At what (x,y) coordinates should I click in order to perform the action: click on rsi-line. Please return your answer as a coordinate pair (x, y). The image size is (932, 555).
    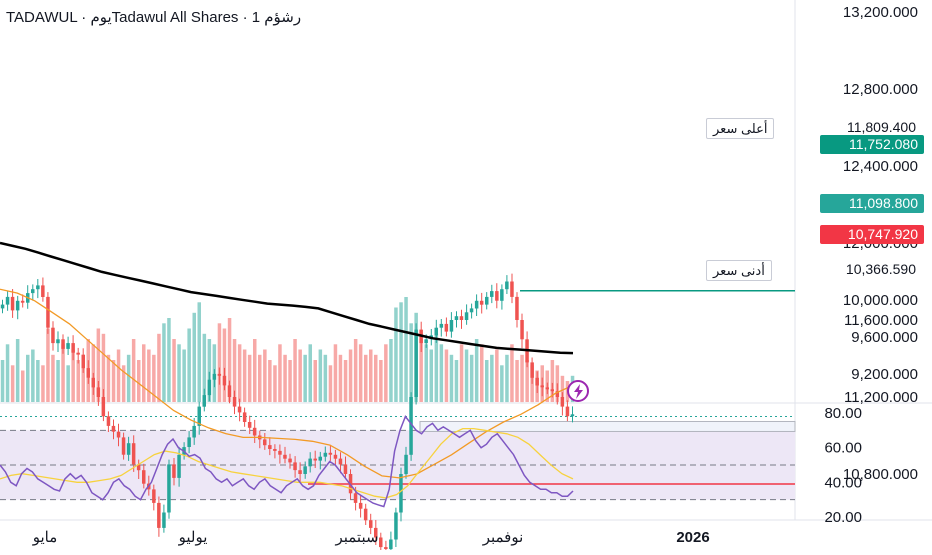
    Looking at the image, I should click on (287, 461).